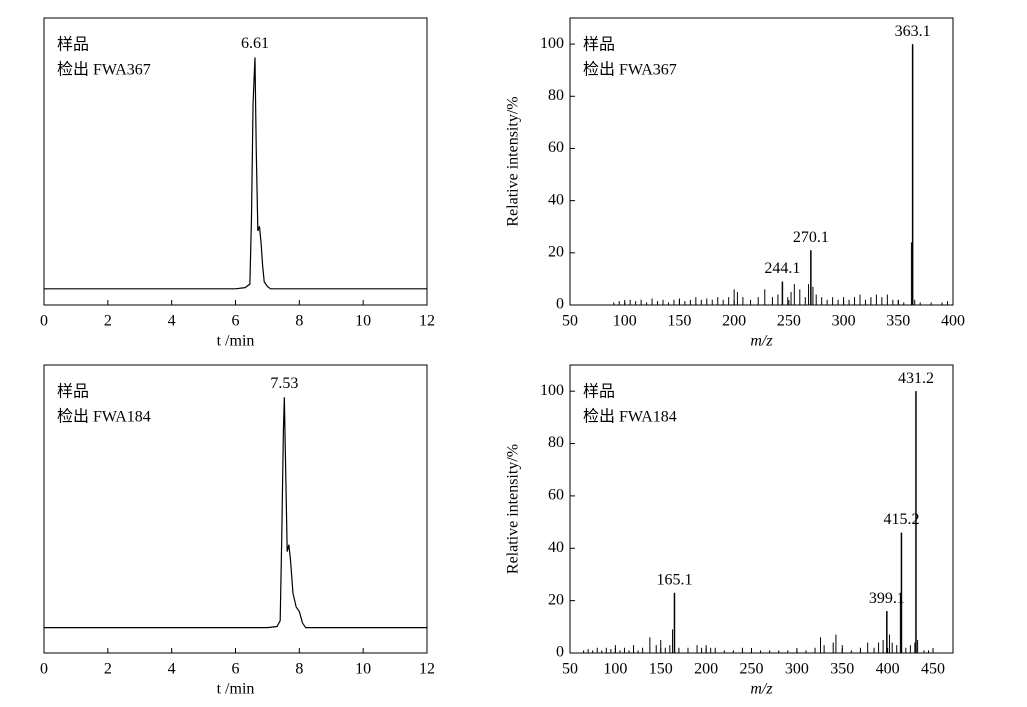 The height and width of the screenshot is (707, 1027). What do you see at coordinates (782, 268) in the screenshot?
I see `peak-label: 244.1` at bounding box center [782, 268].